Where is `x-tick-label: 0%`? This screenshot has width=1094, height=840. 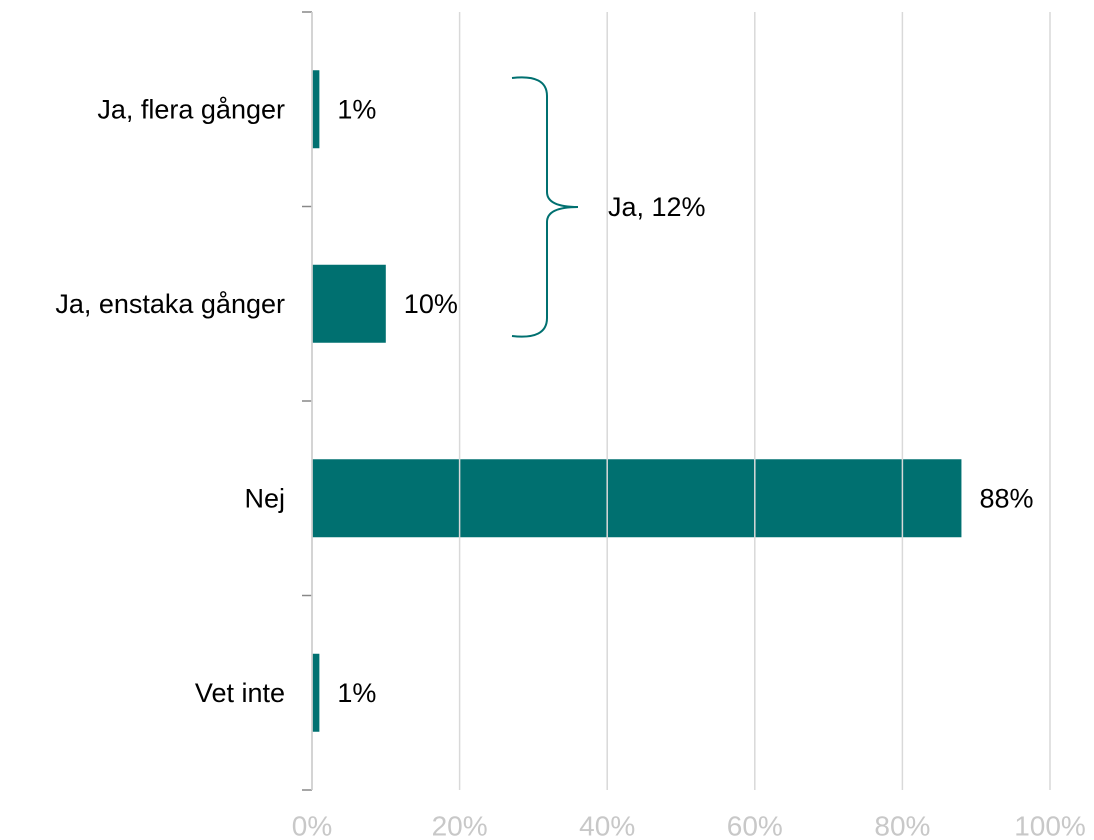 x-tick-label: 0% is located at coordinates (312, 825).